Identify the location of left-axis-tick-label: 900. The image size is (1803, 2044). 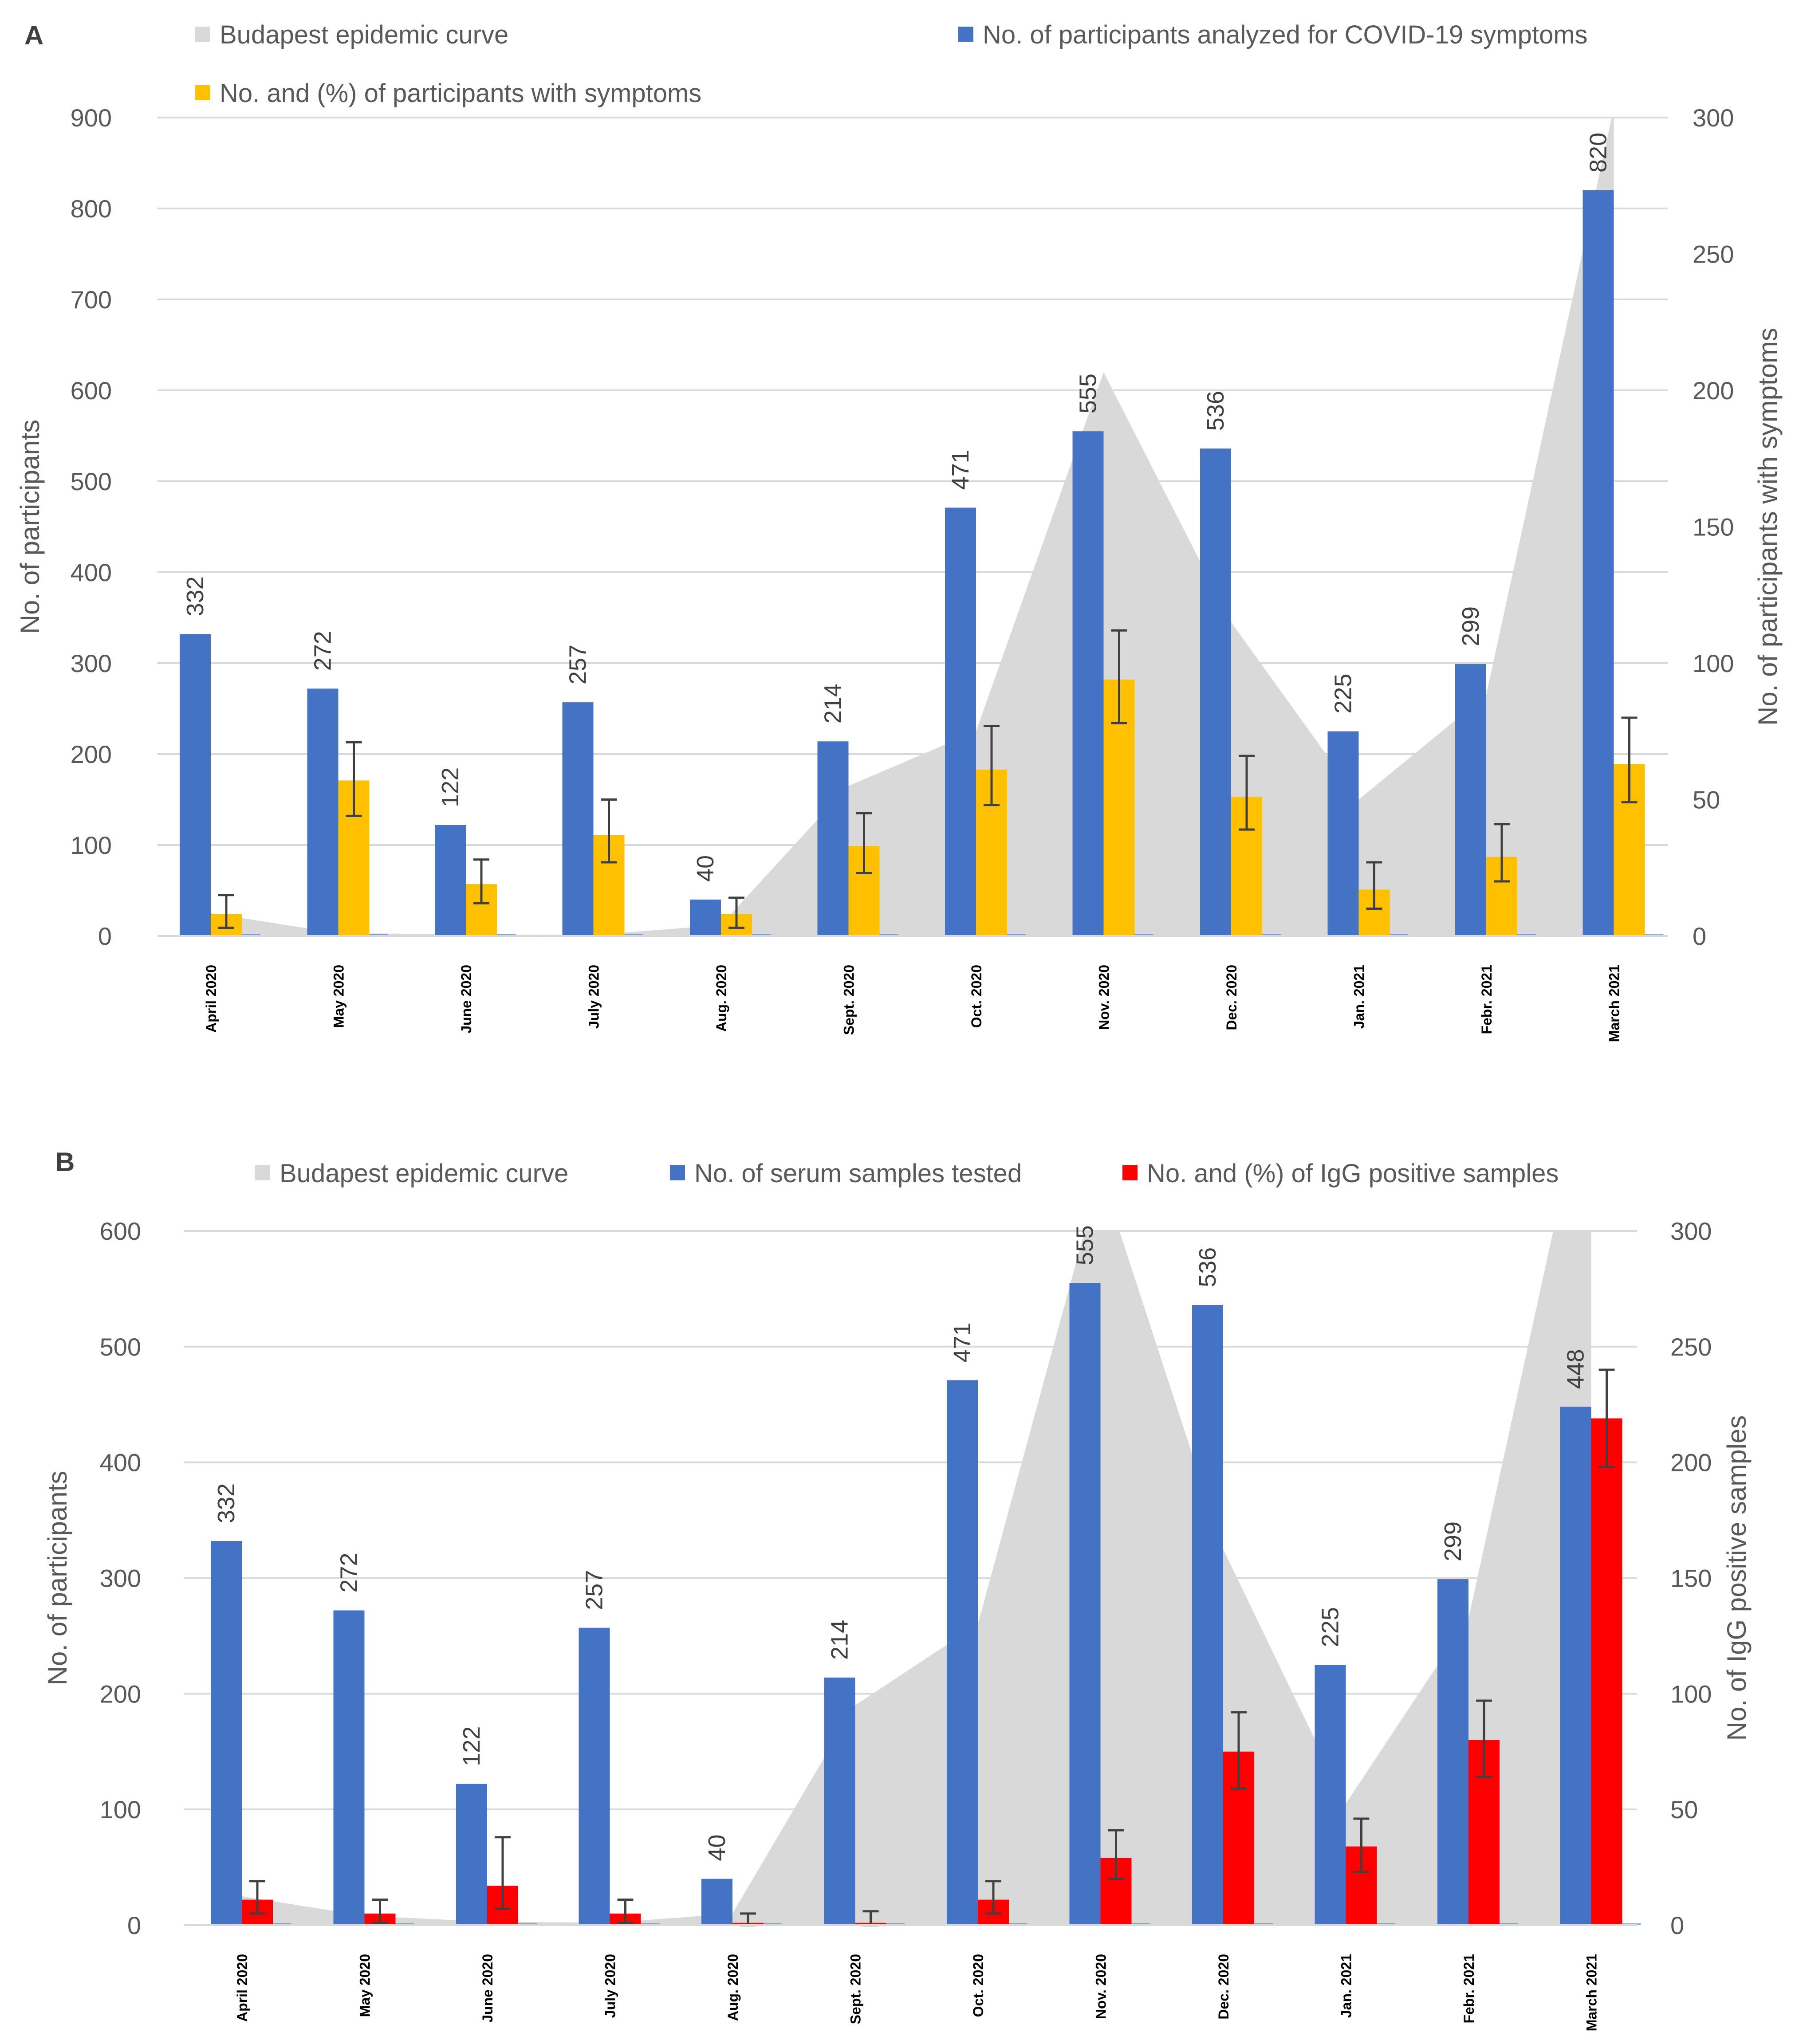
(92, 118).